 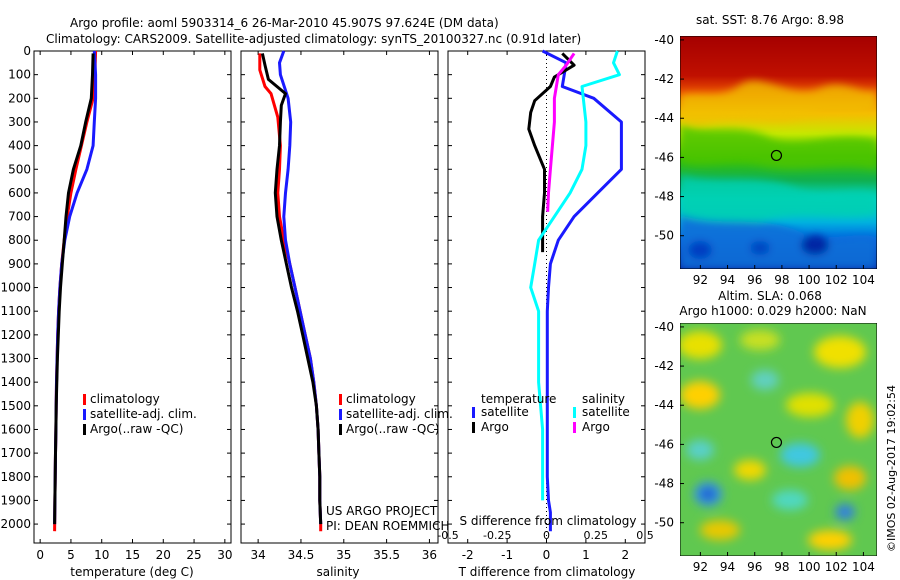 I want to click on y-tick-label: 1700, so click(x=15, y=453).